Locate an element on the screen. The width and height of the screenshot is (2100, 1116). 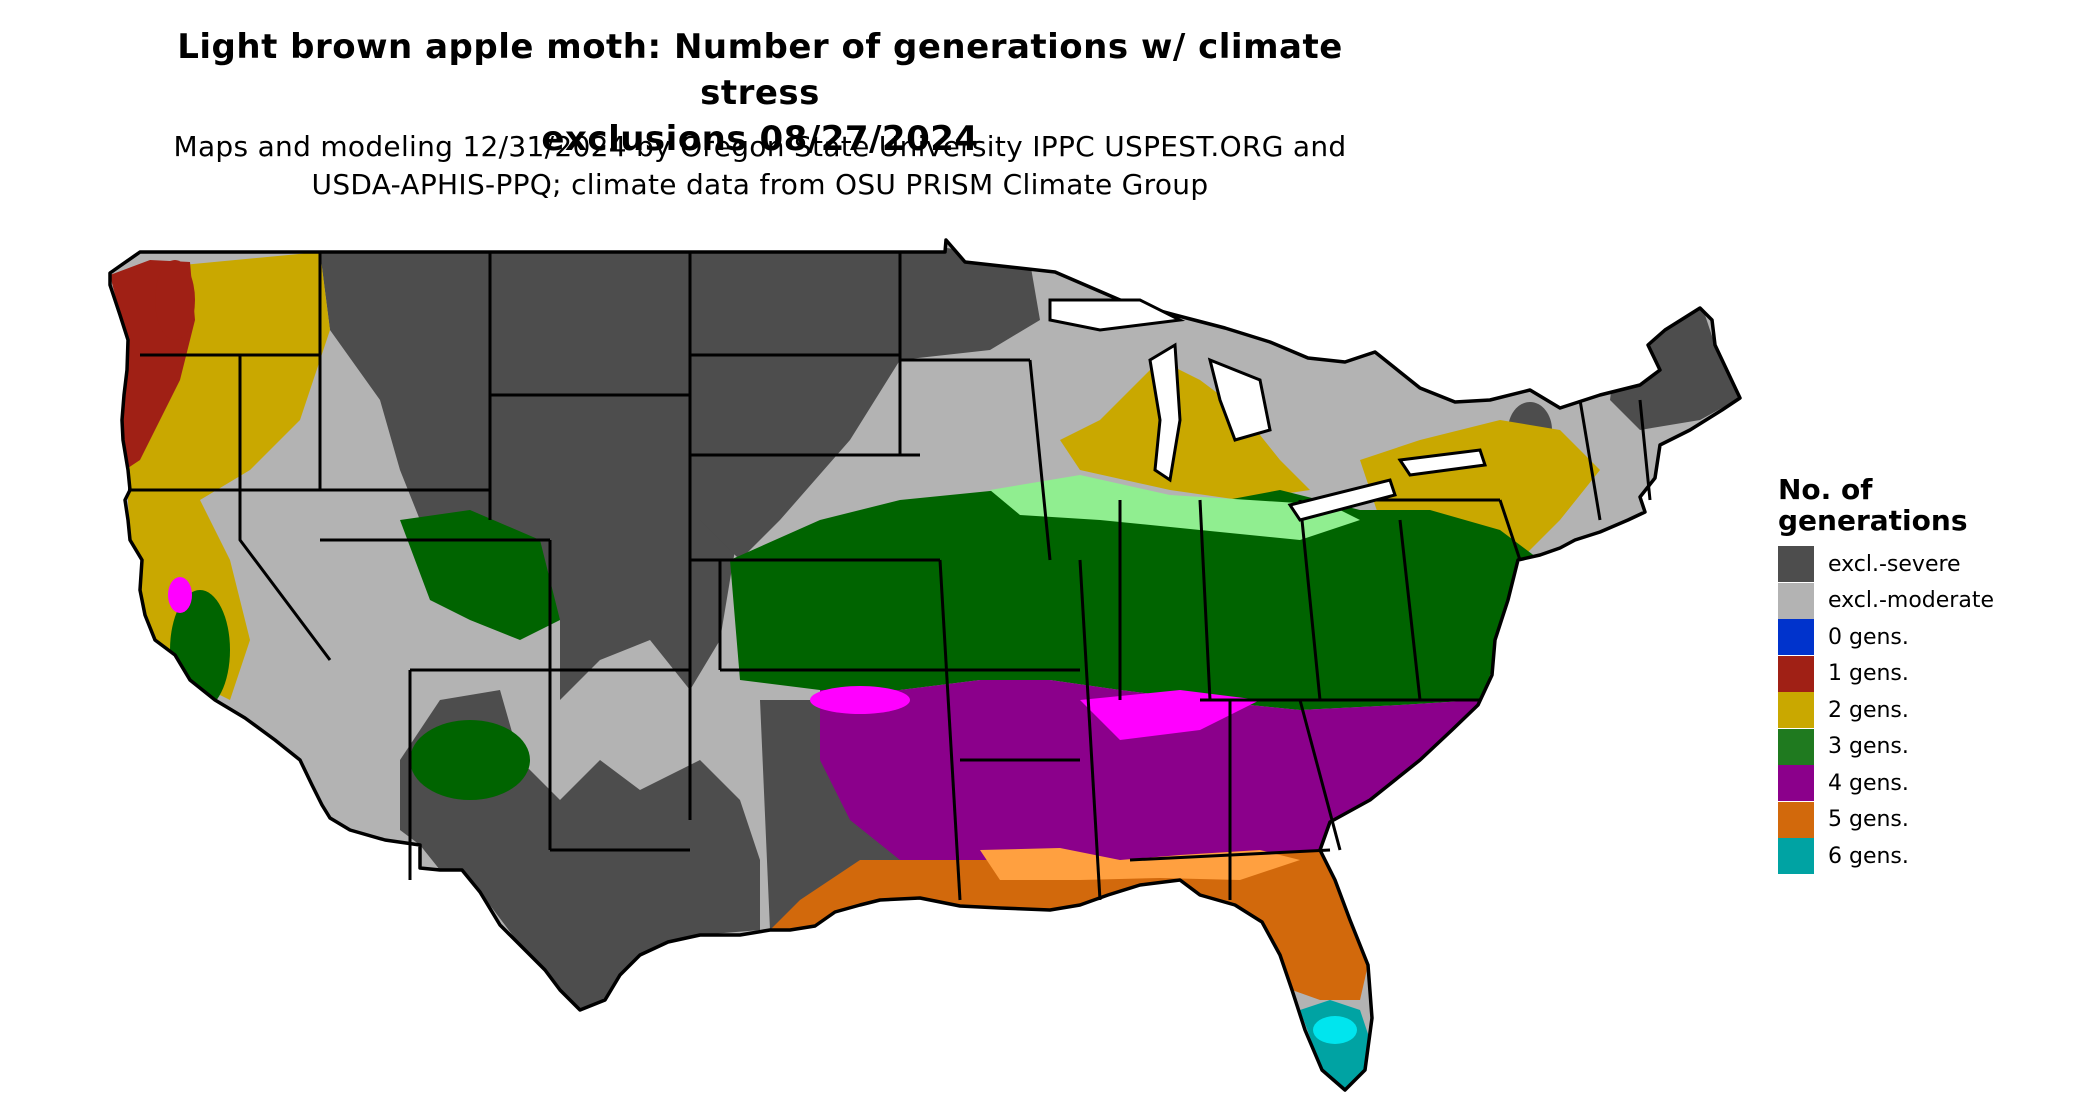
zone-three-gens-utah is located at coordinates (470, 760).